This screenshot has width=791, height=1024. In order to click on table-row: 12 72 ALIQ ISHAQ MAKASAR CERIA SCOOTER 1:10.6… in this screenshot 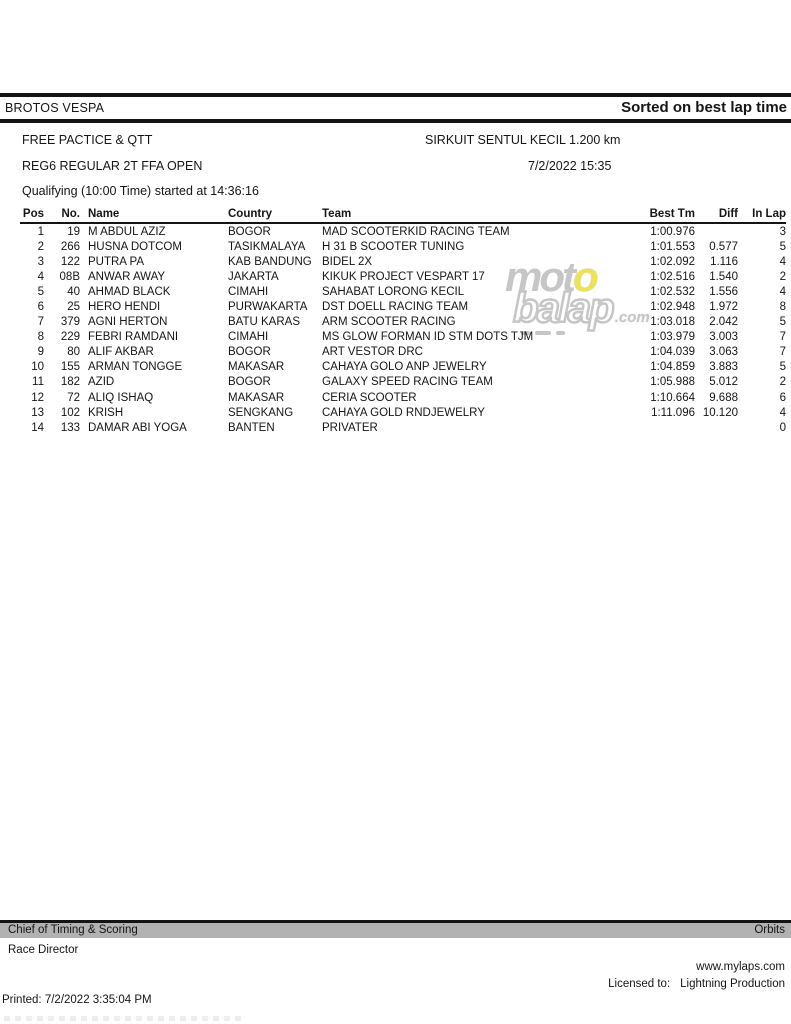, I will do `click(403, 397)`.